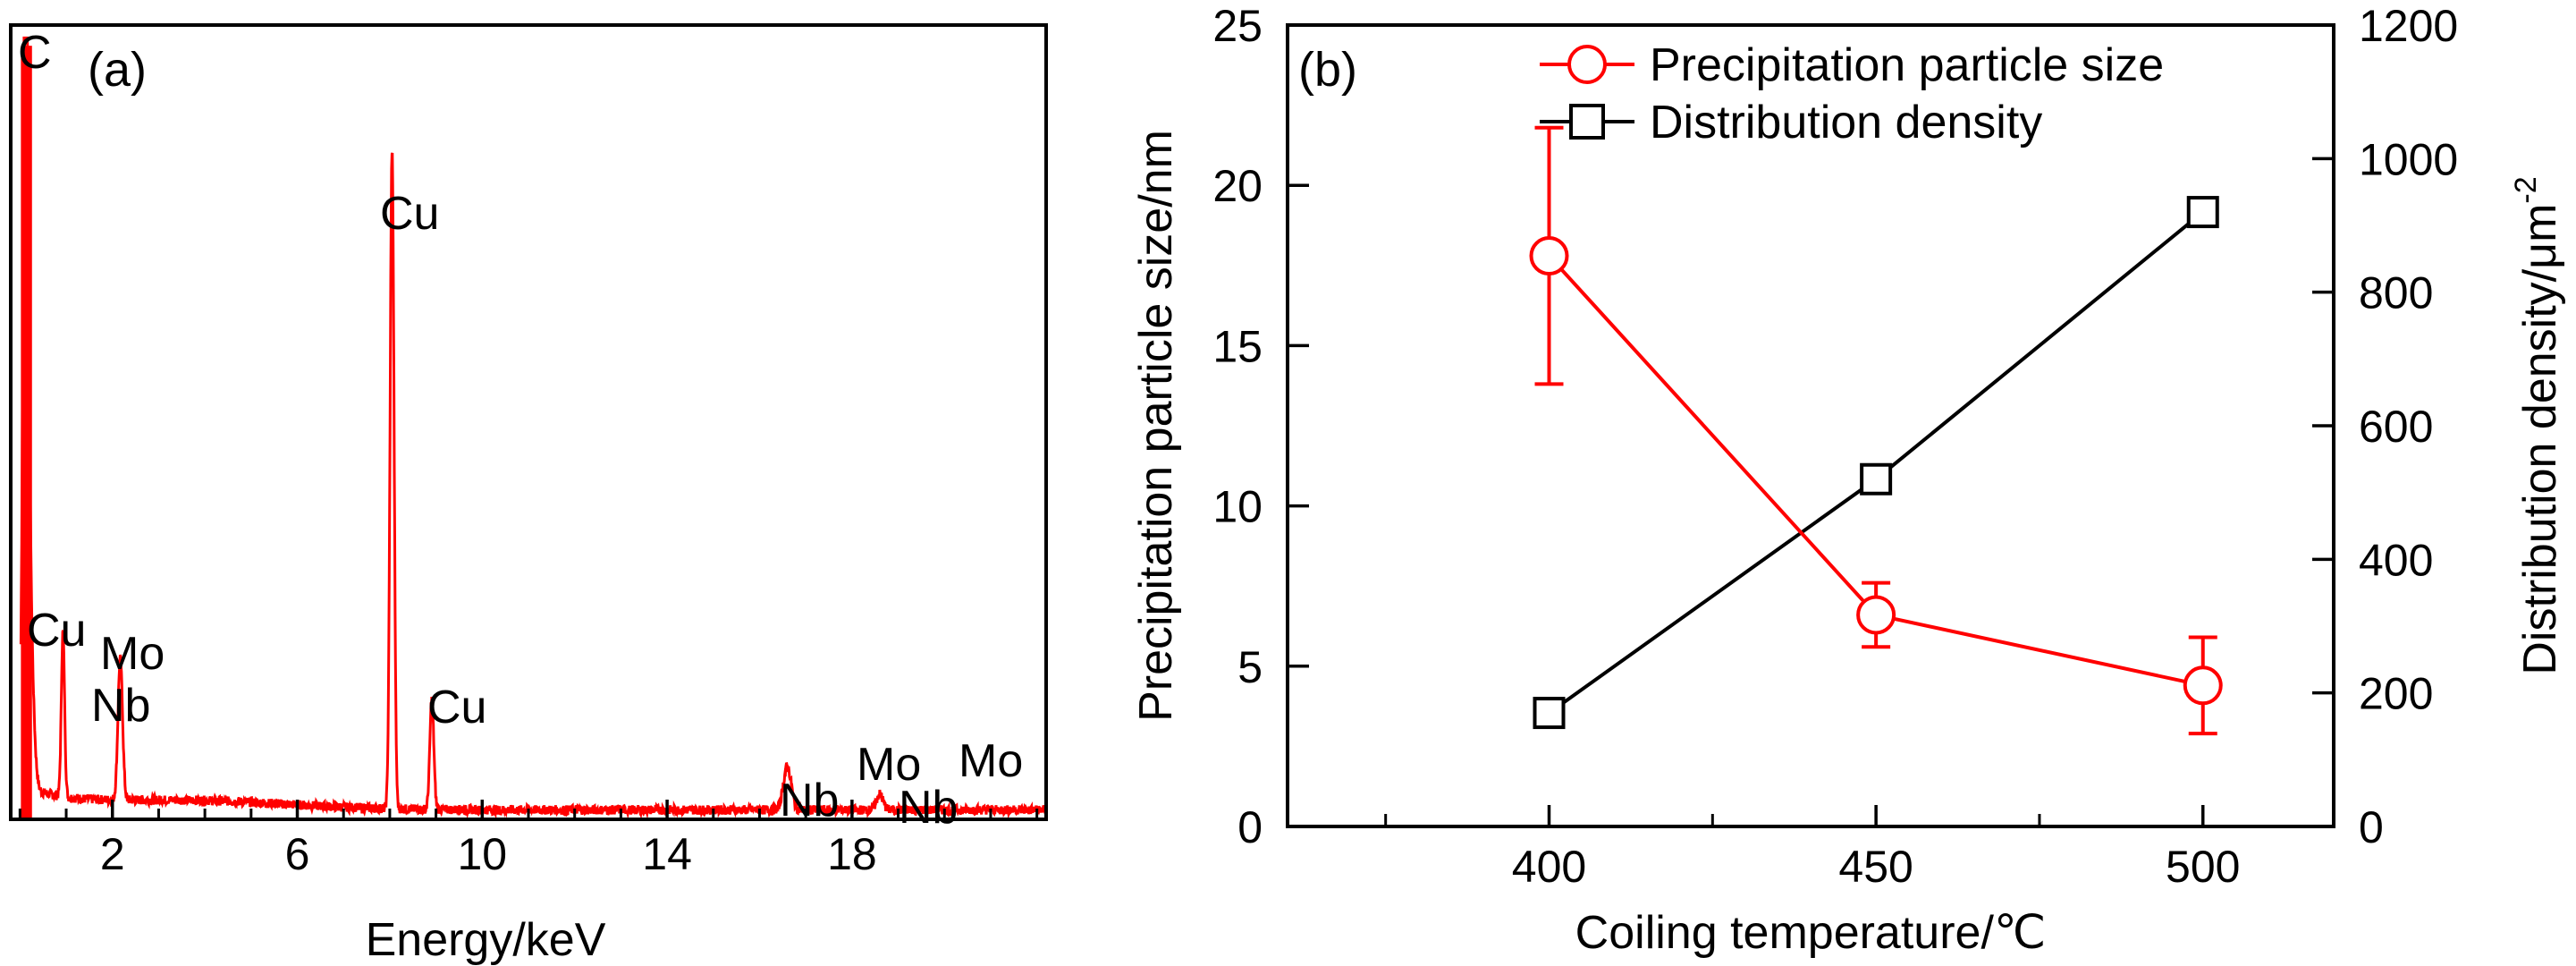  I want to click on right-y-tick-label: 600, so click(2396, 427).